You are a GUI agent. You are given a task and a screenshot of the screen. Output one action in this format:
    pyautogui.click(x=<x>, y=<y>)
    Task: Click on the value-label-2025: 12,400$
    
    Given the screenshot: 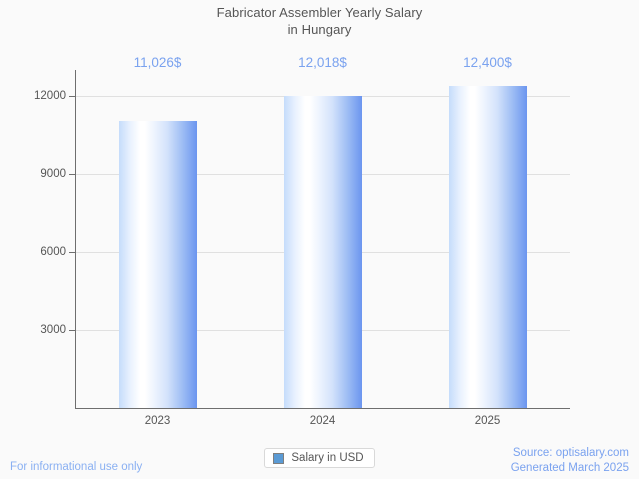 What is the action you would take?
    pyautogui.click(x=487, y=62)
    